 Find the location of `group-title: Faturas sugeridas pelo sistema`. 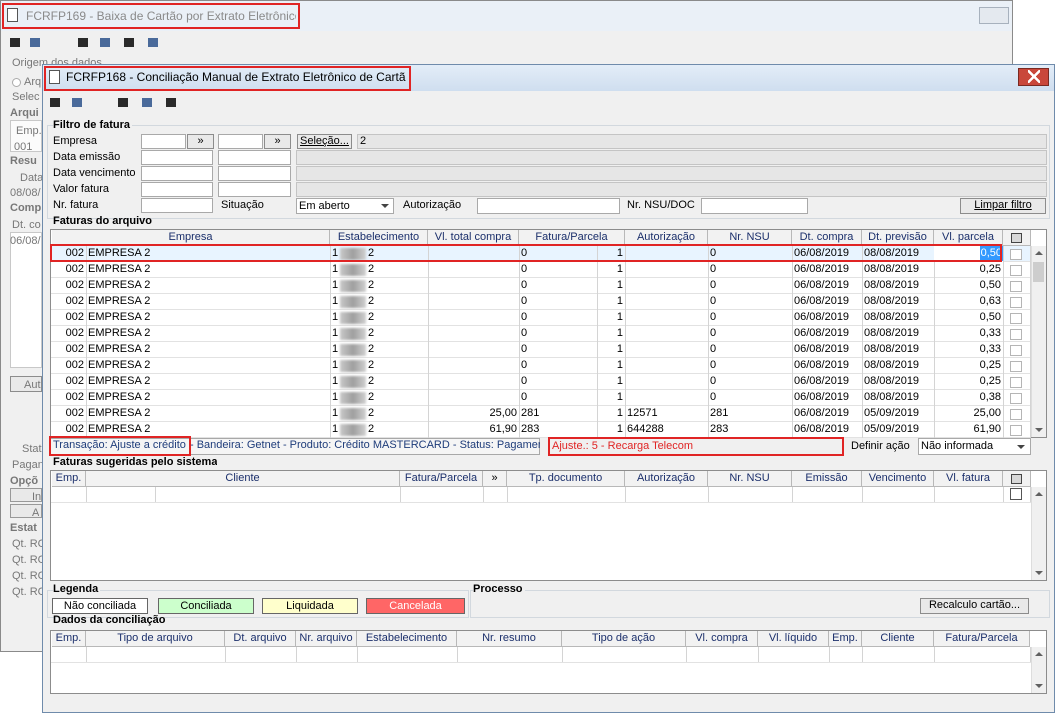

group-title: Faturas sugeridas pelo sistema is located at coordinates (135, 462).